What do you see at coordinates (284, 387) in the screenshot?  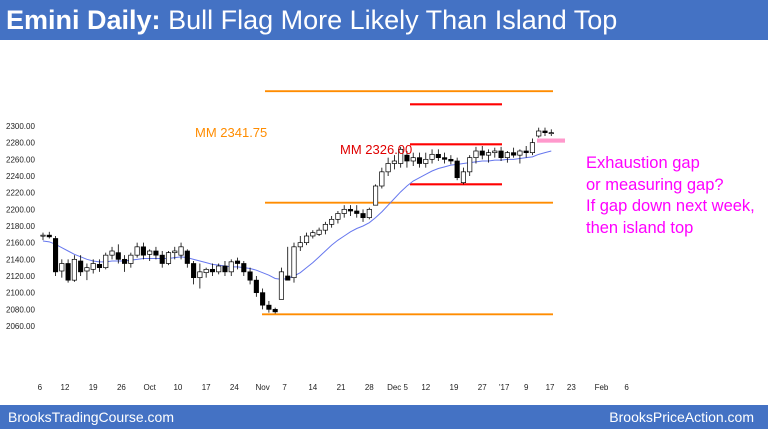 I see `x-tick-label: 7` at bounding box center [284, 387].